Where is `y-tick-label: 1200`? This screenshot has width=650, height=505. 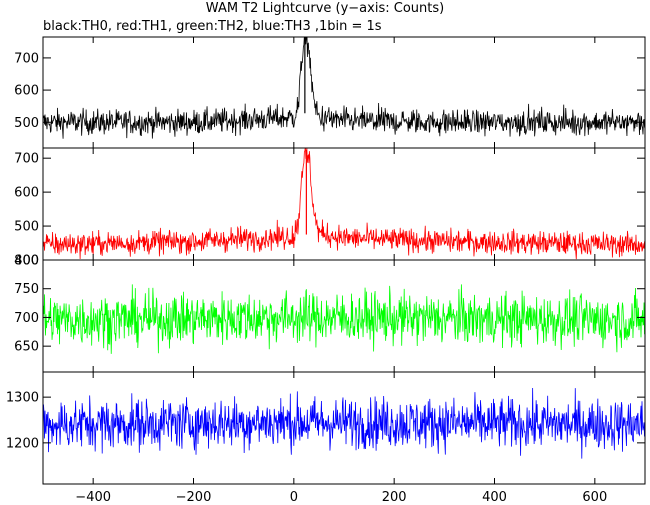
y-tick-label: 1200 is located at coordinates (22, 443).